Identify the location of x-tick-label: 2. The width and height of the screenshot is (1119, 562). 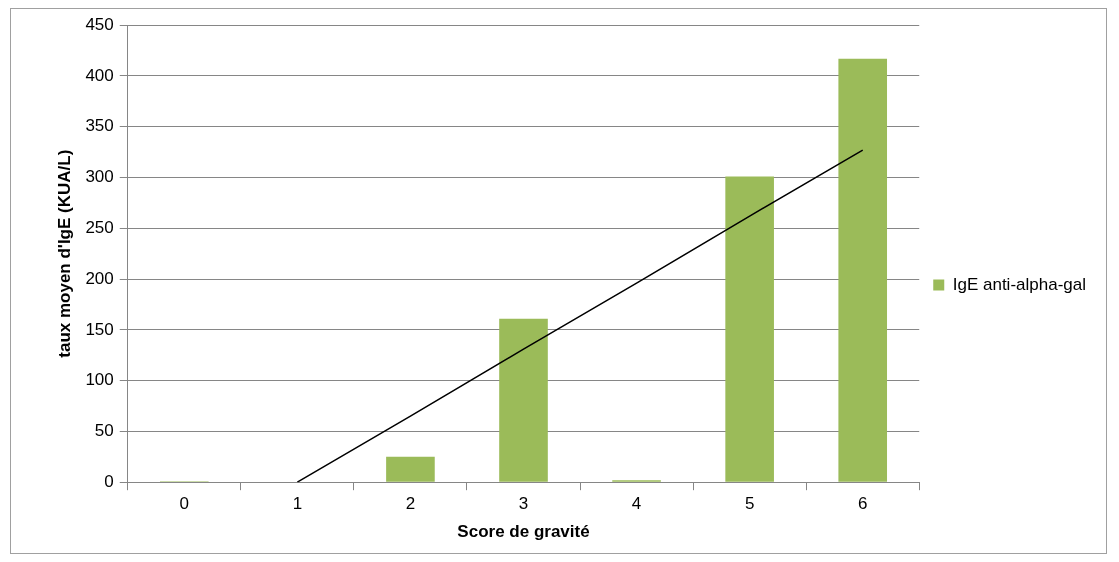
(410, 504).